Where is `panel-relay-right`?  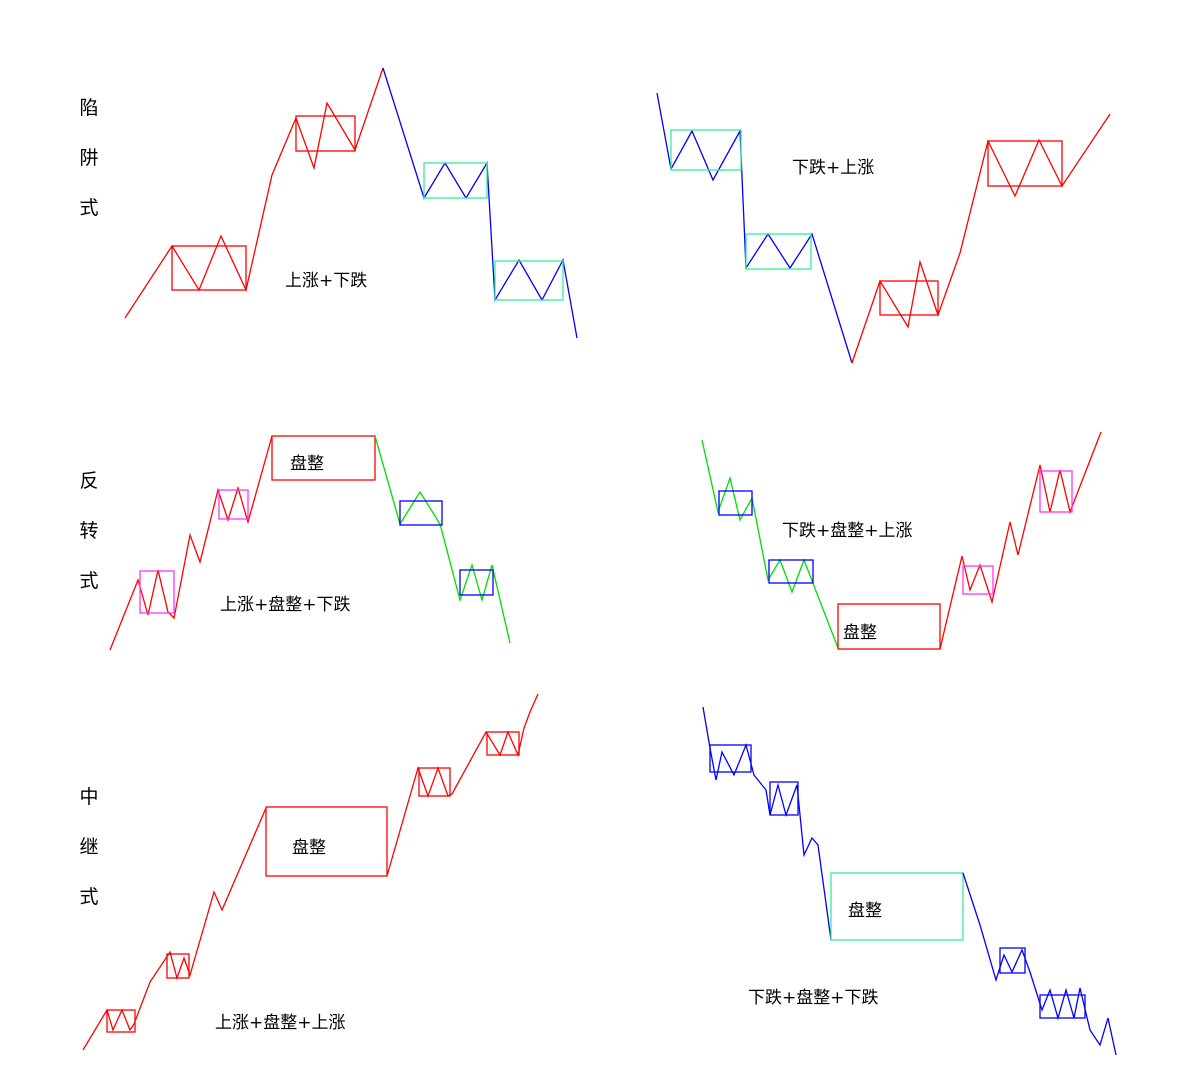 panel-relay-right is located at coordinates (909, 881).